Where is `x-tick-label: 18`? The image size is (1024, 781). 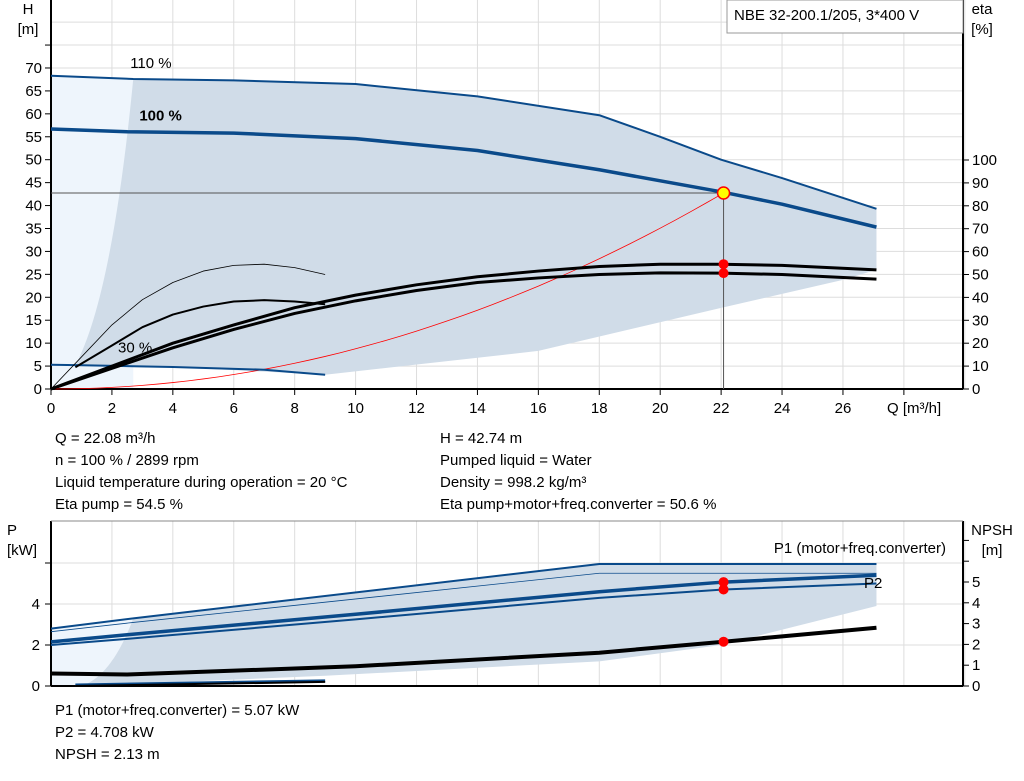 x-tick-label: 18 is located at coordinates (599, 408).